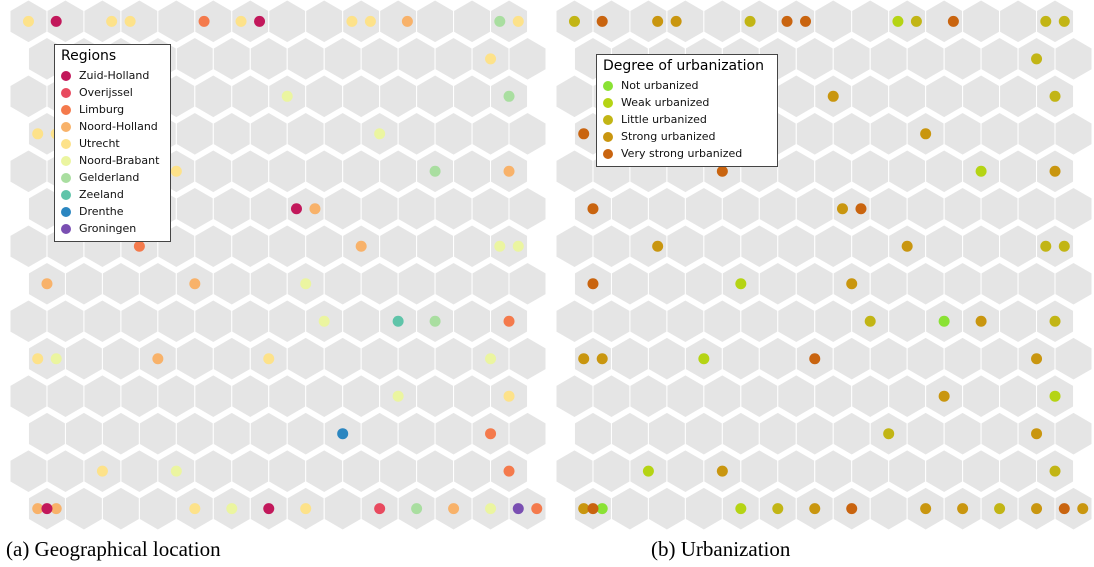  I want to click on legend-label: Little urbanized, so click(664, 119).